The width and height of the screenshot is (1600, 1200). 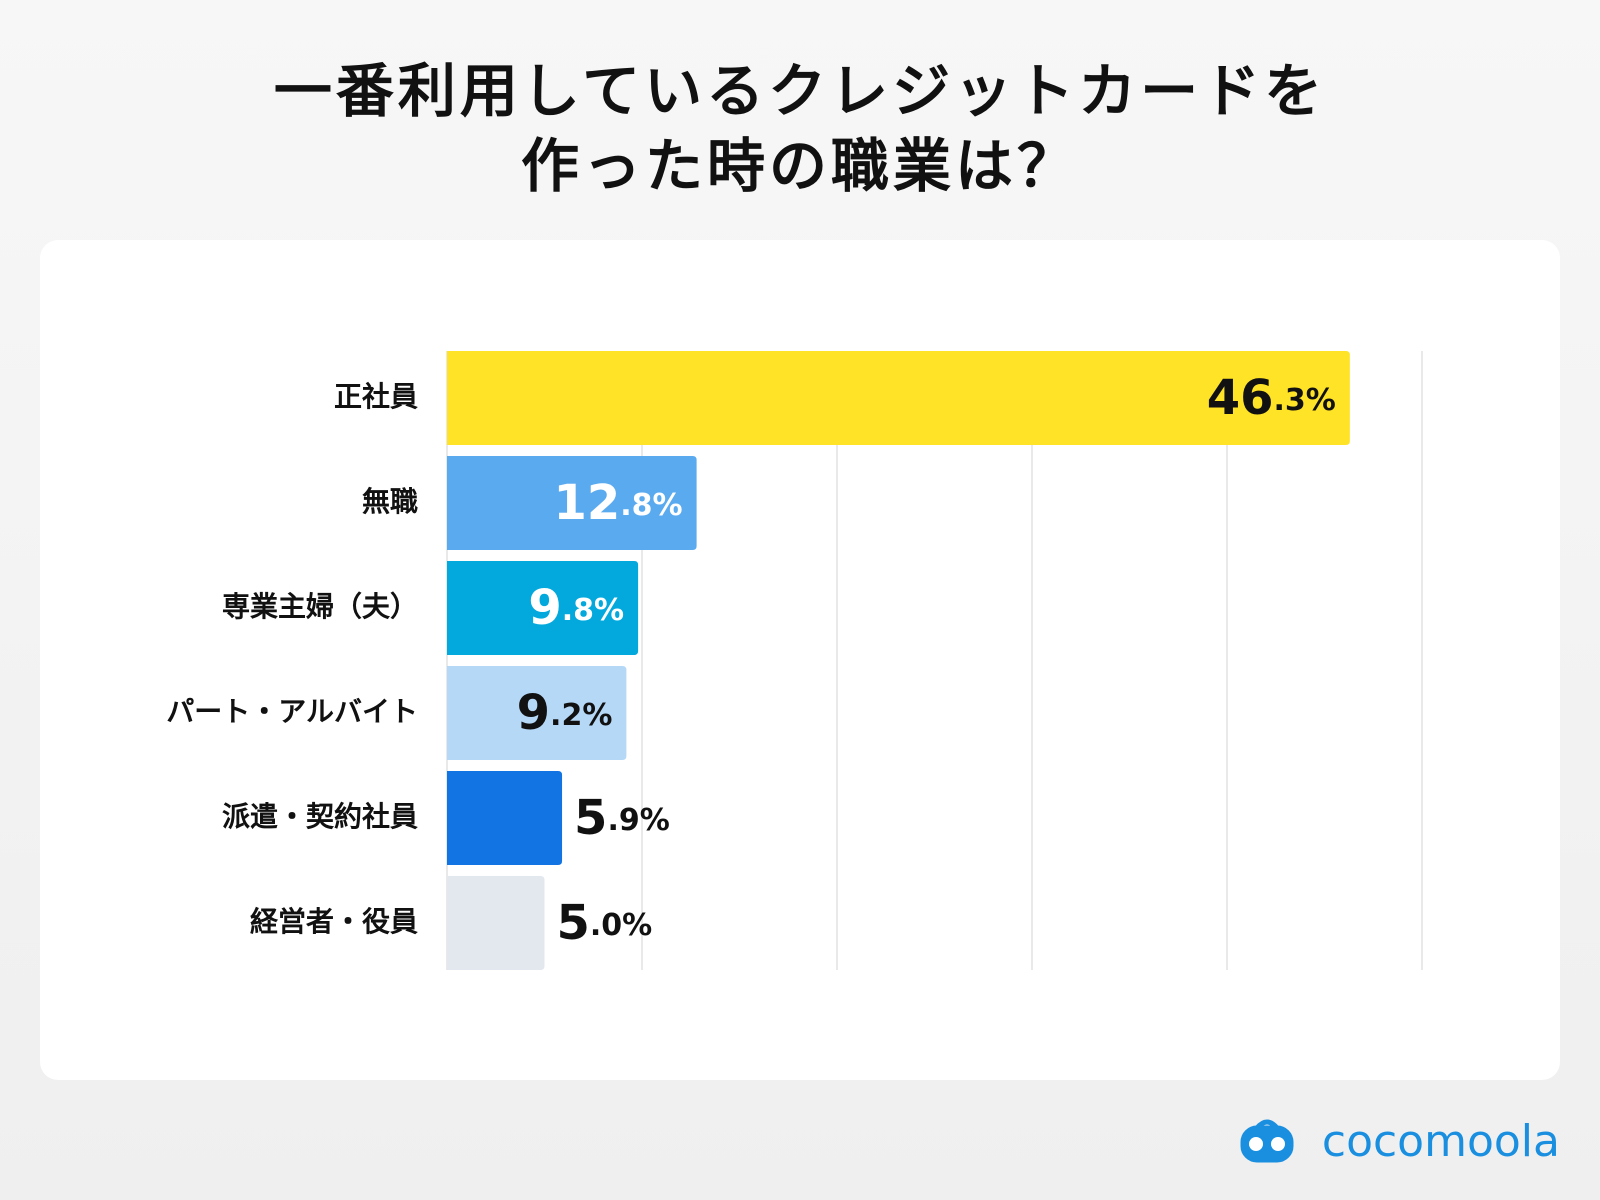 I want to click on value-label-dec: .0%, so click(x=621, y=925).